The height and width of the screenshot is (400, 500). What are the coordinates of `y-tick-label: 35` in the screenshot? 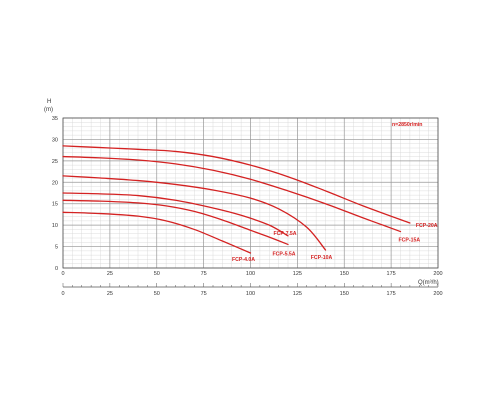 It's located at (55, 119).